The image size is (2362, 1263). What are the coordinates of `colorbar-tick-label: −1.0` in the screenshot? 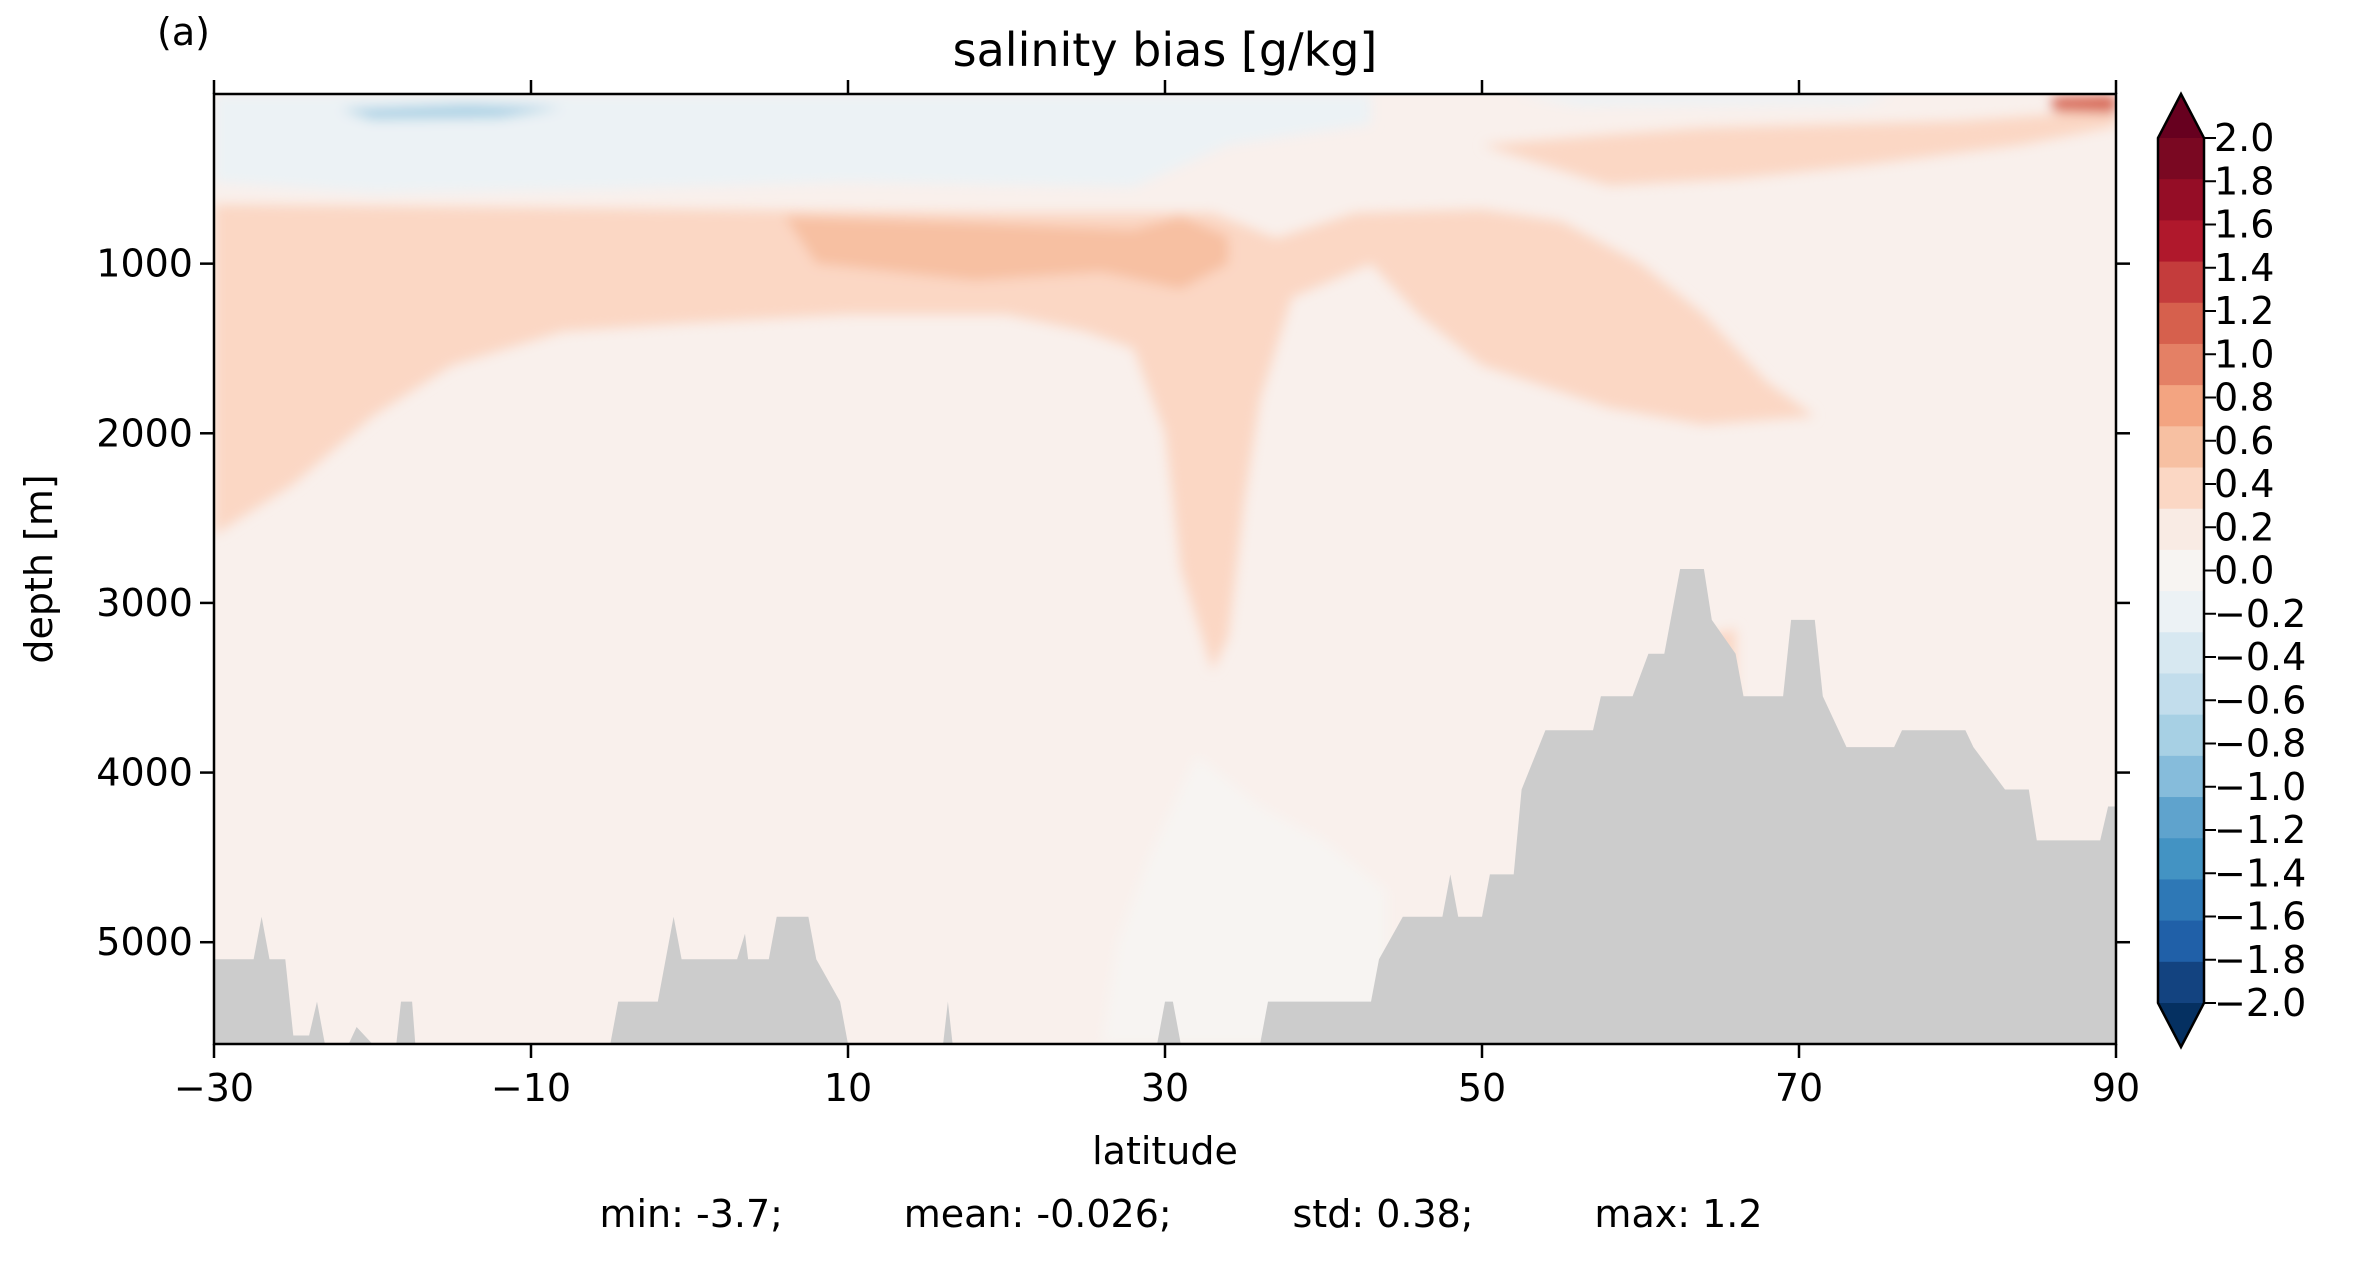 It's located at (2260, 787).